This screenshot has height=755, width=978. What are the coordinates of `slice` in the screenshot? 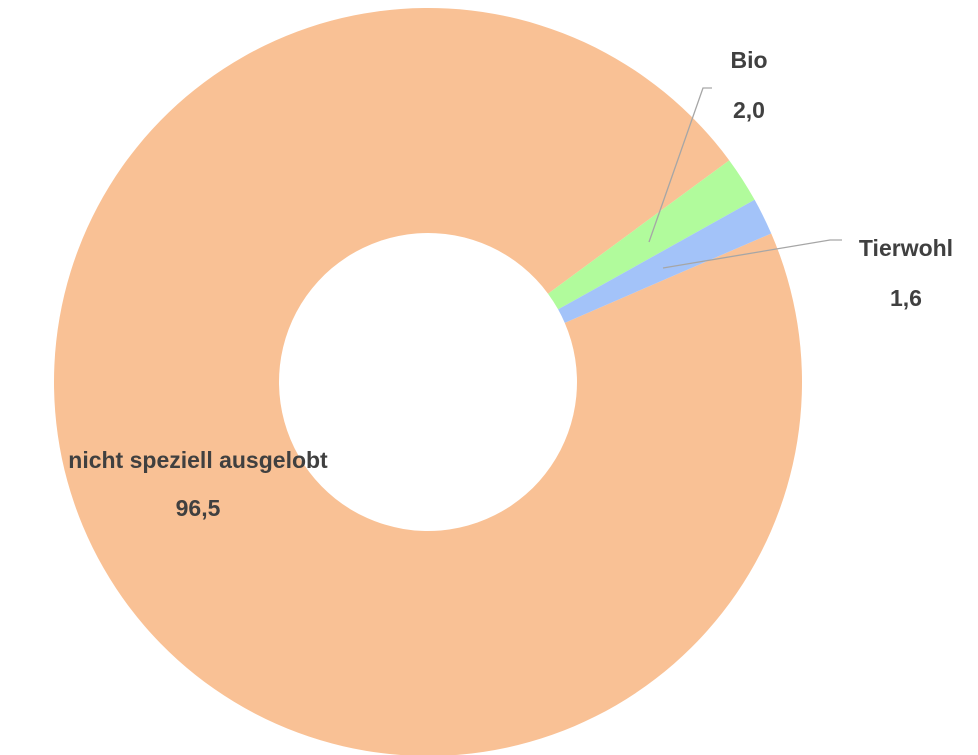 It's located at (665, 261).